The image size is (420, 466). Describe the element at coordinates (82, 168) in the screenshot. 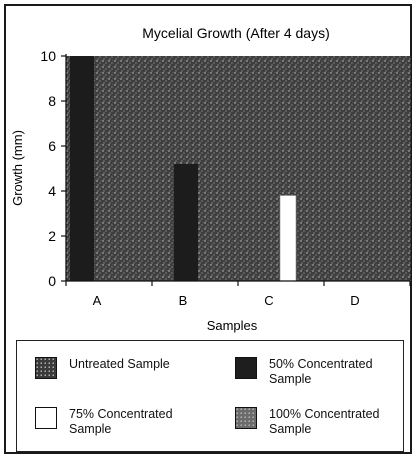

I see `bar-50pct-A` at that location.